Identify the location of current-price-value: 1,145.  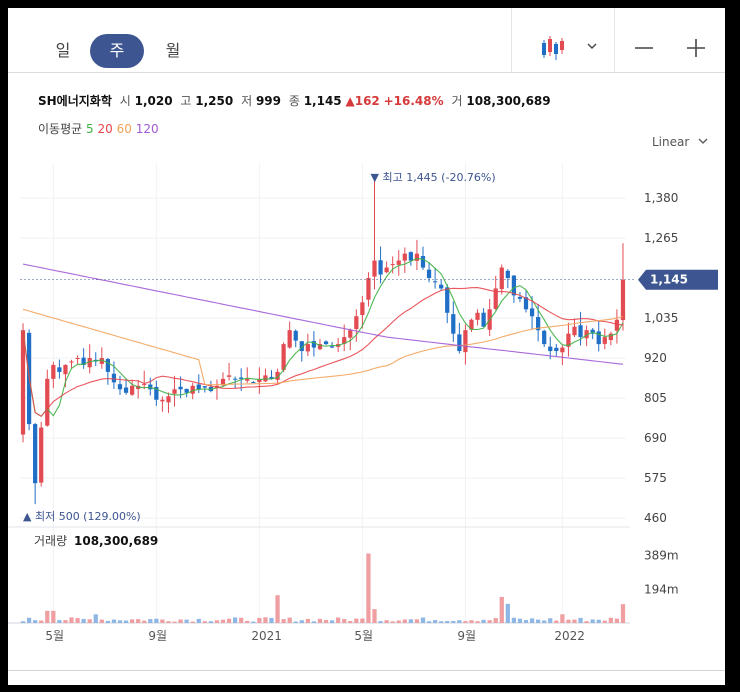
(669, 280).